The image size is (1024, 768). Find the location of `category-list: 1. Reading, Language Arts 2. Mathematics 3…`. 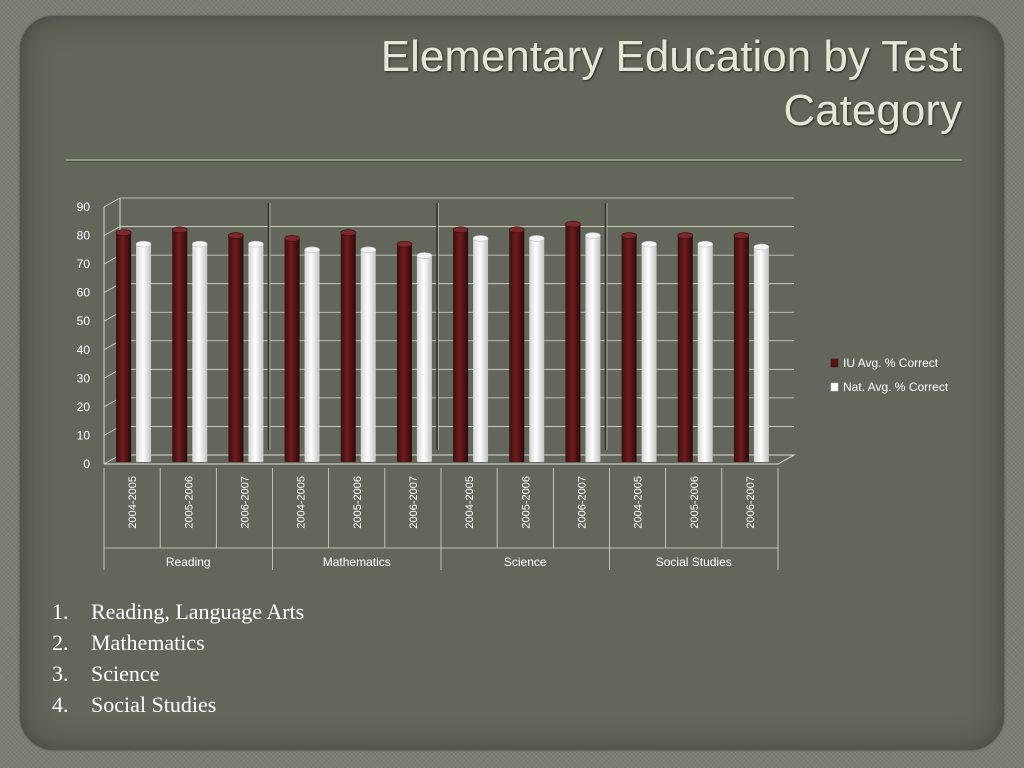

category-list: 1. Reading, Language Arts 2. Mathematics 3… is located at coordinates (178, 658).